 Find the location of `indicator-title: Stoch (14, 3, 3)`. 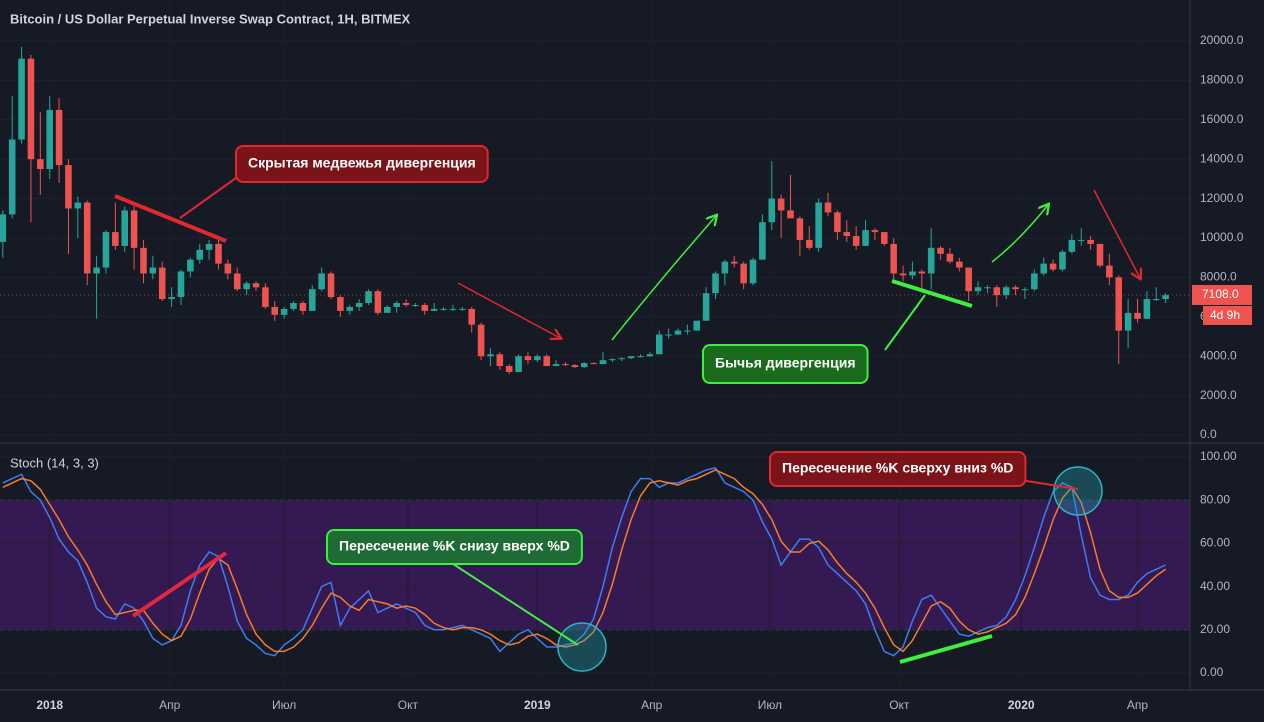

indicator-title: Stoch (14, 3, 3) is located at coordinates (54, 462).